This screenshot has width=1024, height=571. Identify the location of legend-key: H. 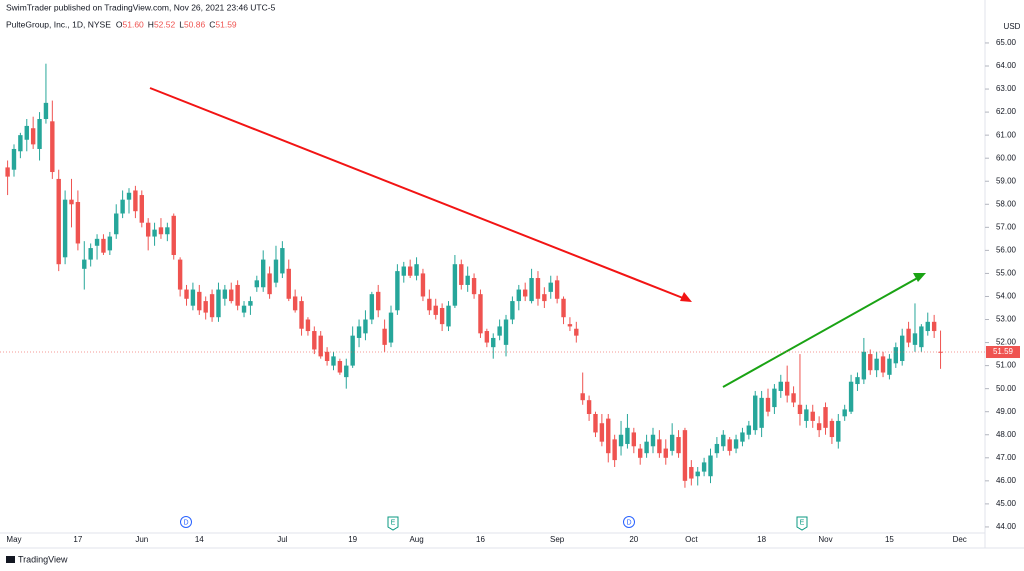
(151, 24).